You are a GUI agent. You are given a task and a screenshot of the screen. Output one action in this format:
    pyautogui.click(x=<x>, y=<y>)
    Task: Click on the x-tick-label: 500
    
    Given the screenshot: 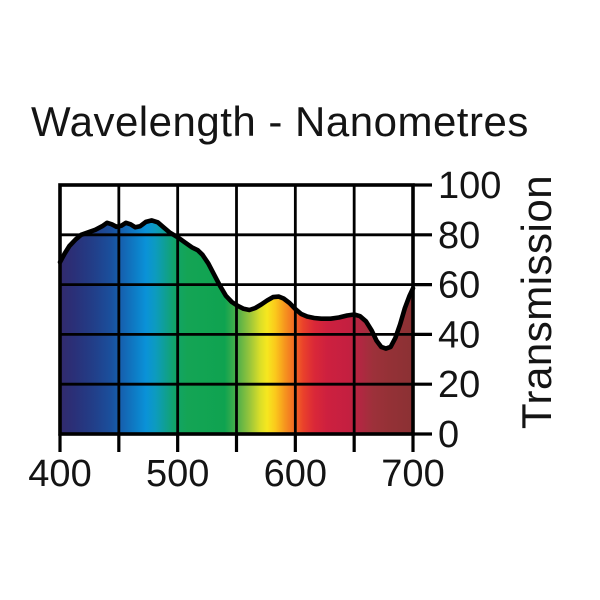 What is the action you would take?
    pyautogui.click(x=177, y=474)
    